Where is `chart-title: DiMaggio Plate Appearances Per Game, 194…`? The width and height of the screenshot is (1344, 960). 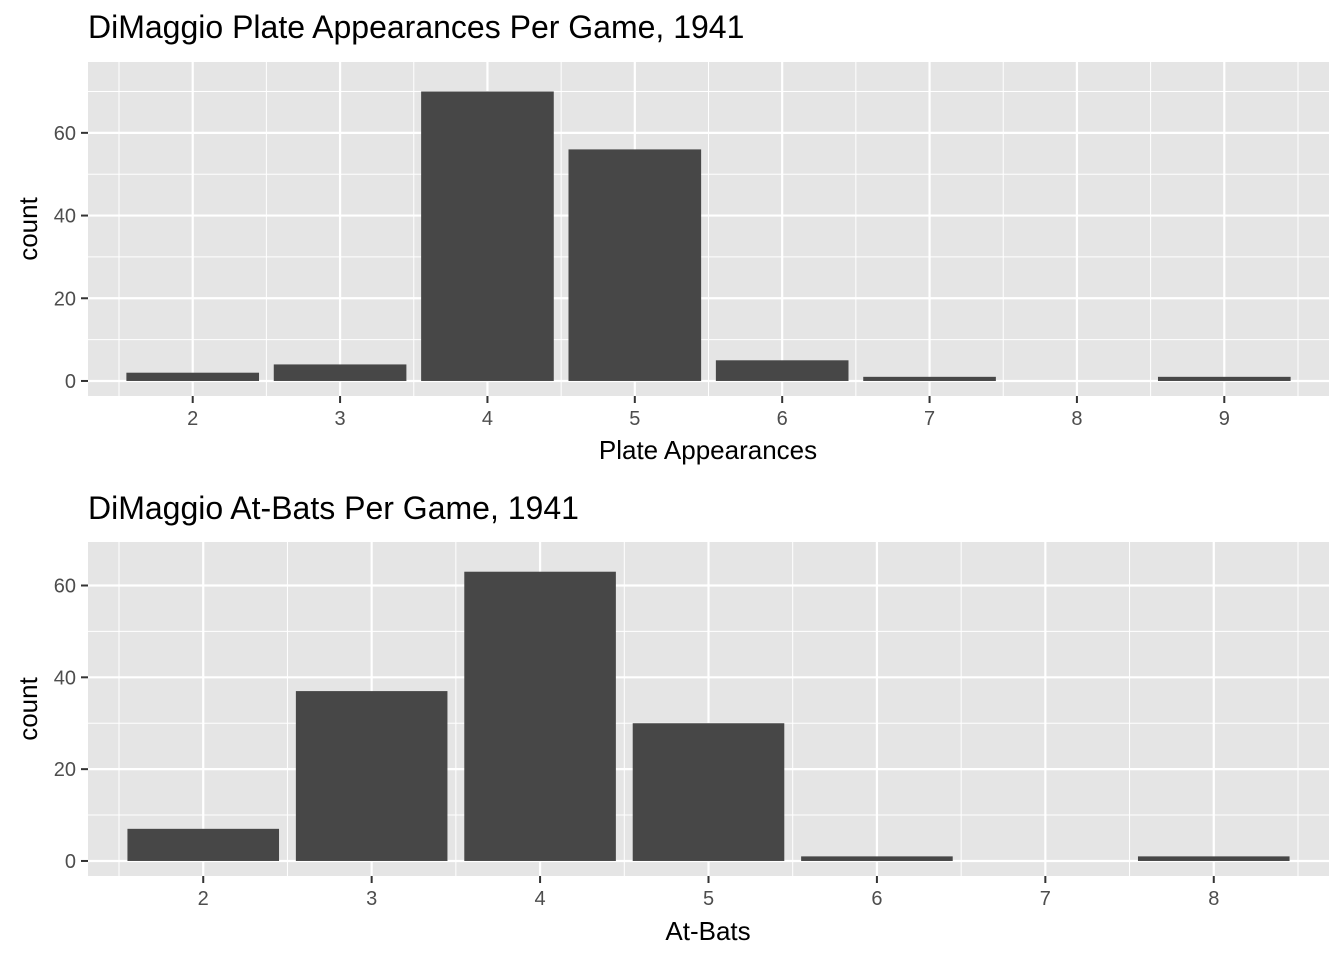 chart-title: DiMaggio Plate Appearances Per Game, 194… is located at coordinates (416, 27).